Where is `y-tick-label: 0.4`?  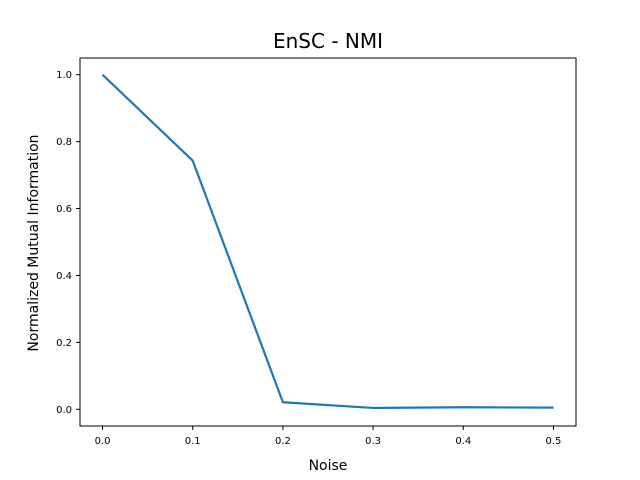
y-tick-label: 0.4 is located at coordinates (64, 276).